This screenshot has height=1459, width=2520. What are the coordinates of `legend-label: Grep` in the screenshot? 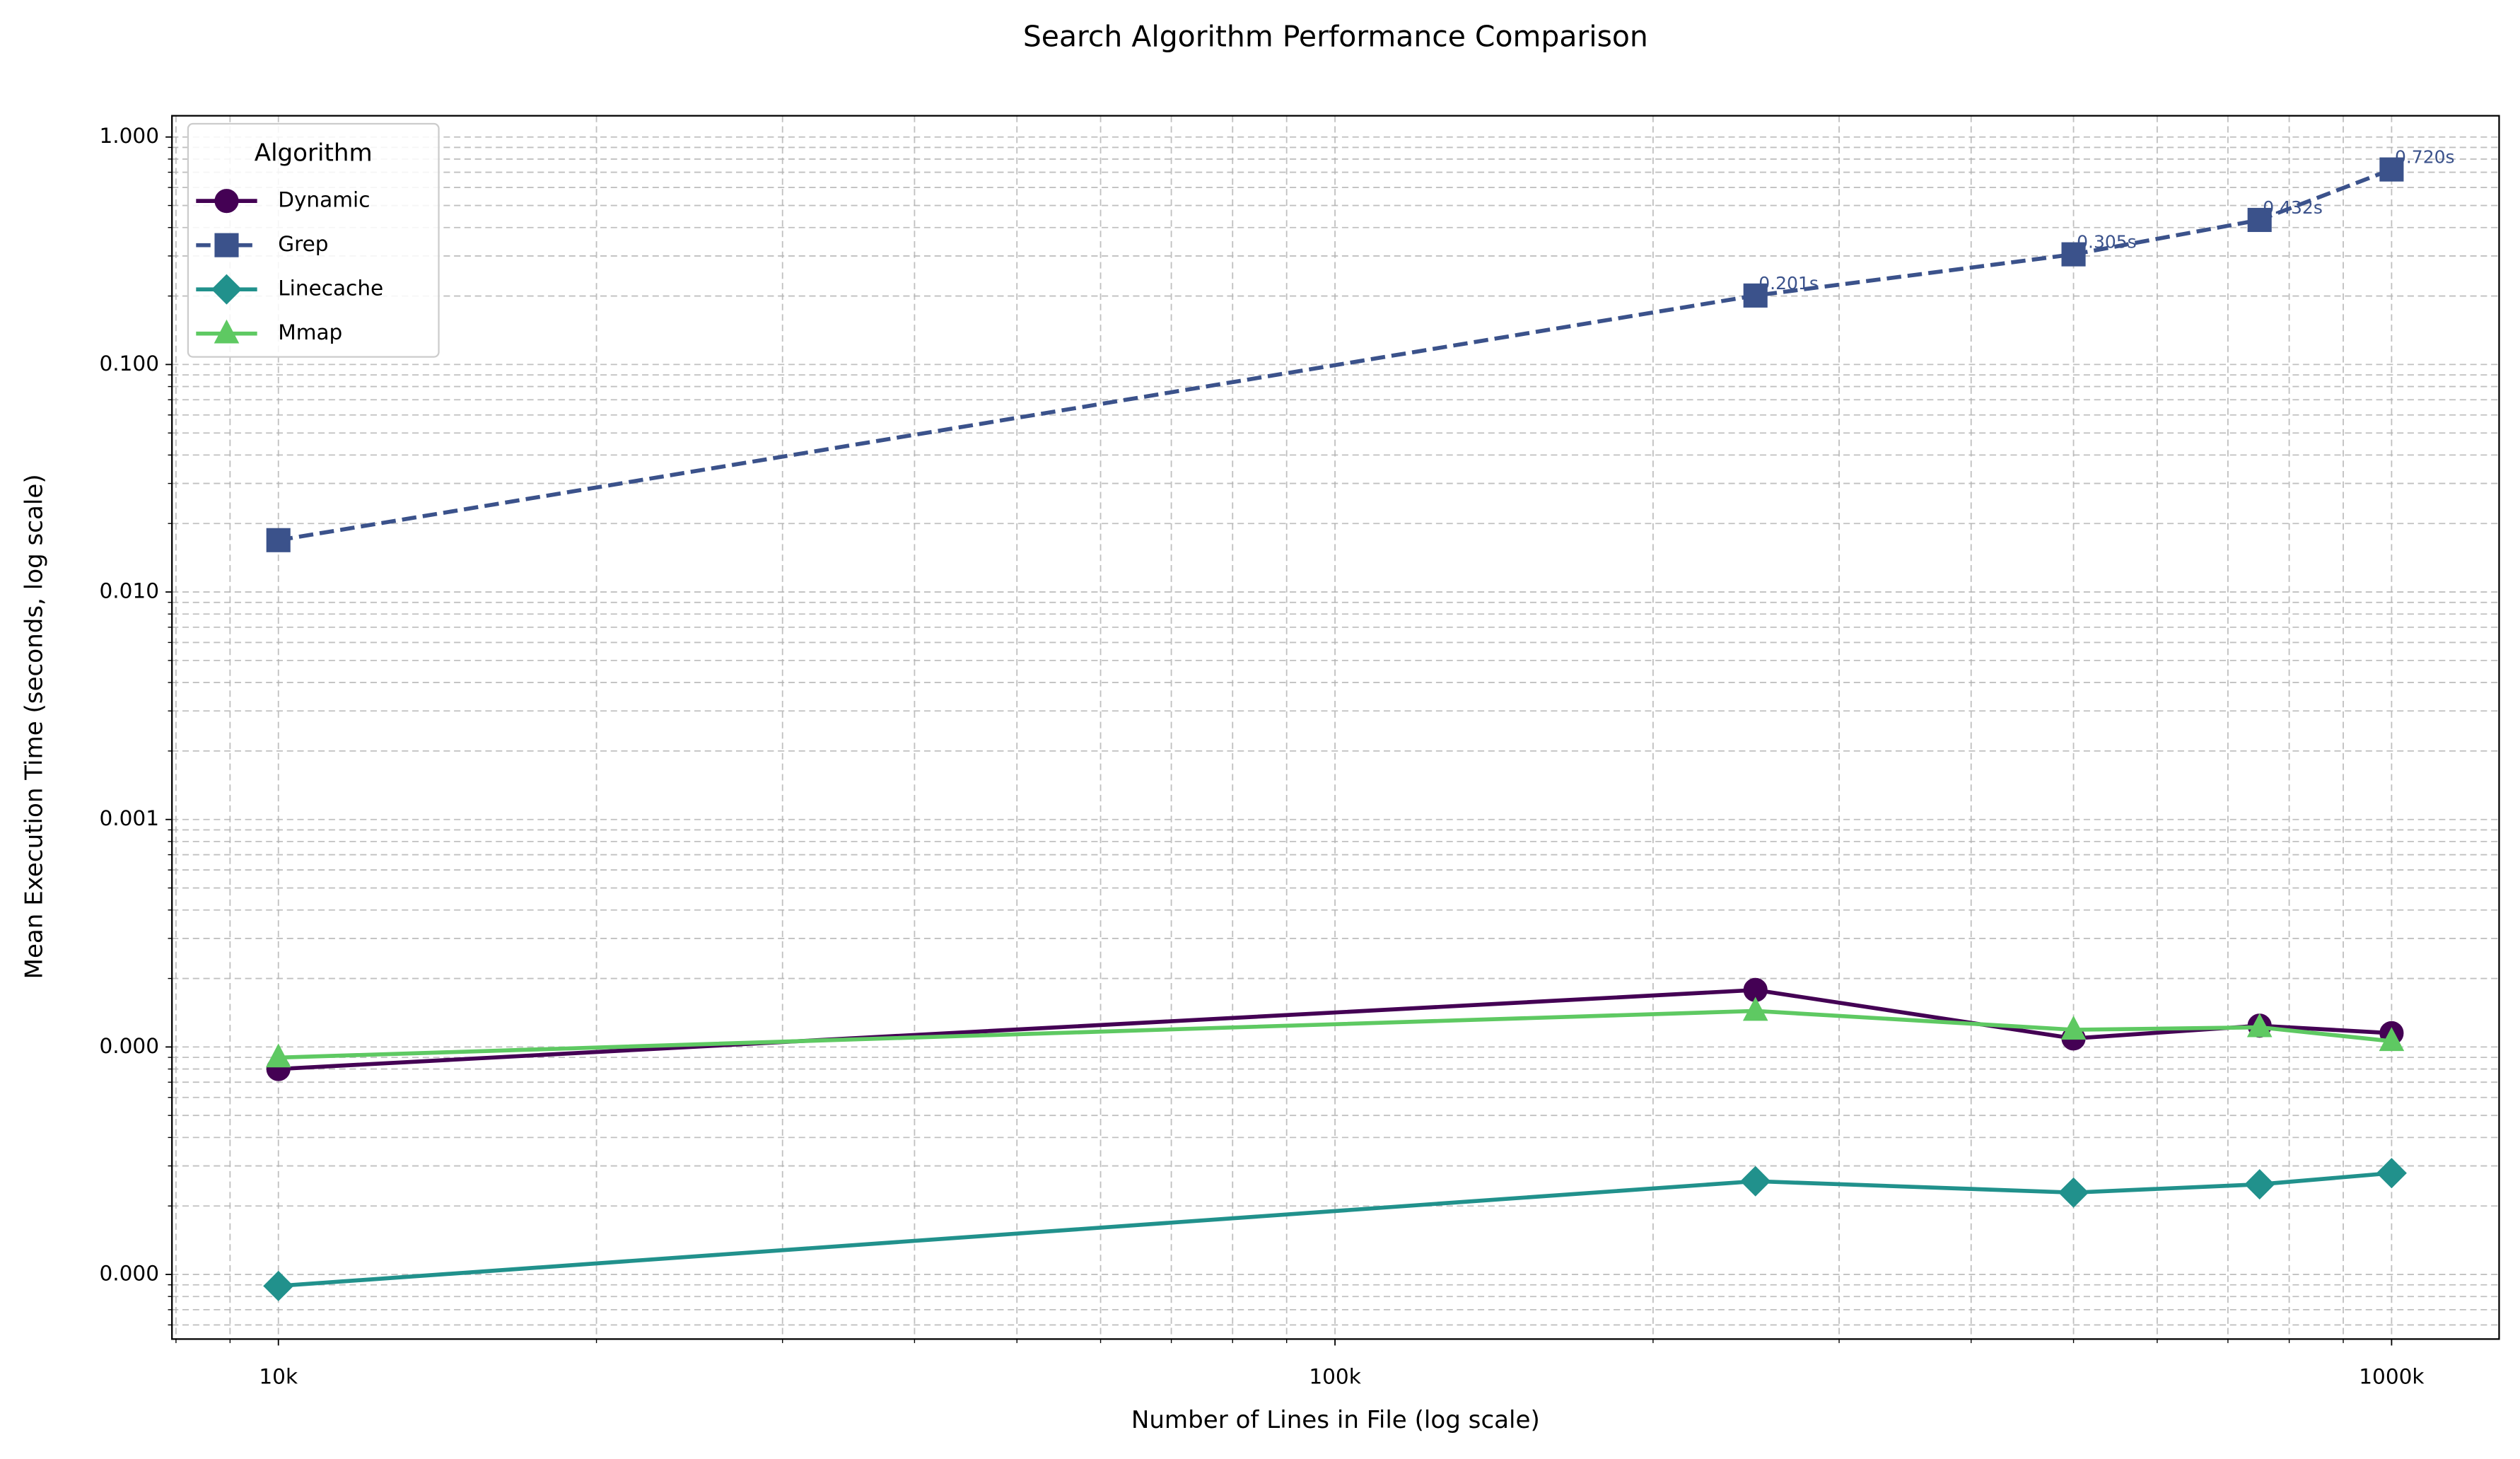 It's located at (303, 244).